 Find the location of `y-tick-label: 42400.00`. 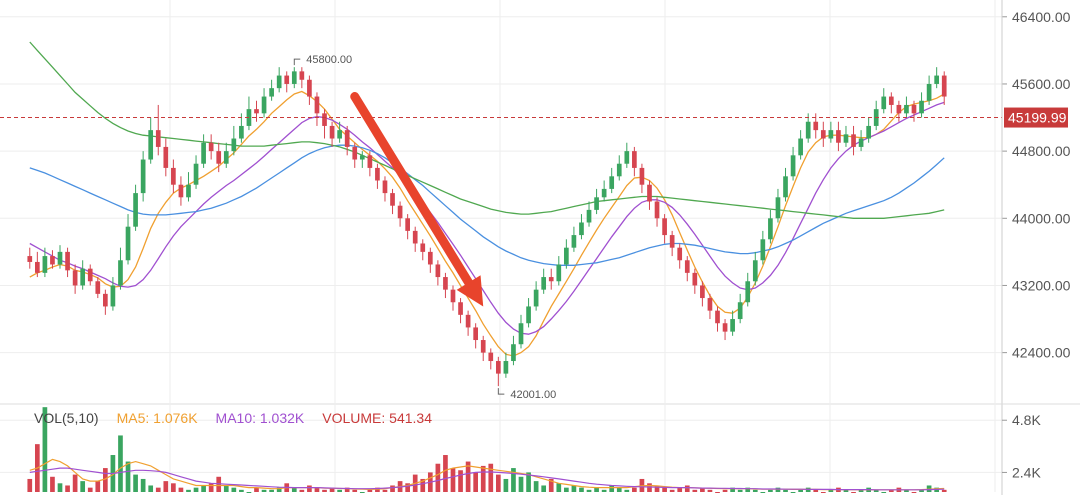

y-tick-label: 42400.00 is located at coordinates (1041, 353).